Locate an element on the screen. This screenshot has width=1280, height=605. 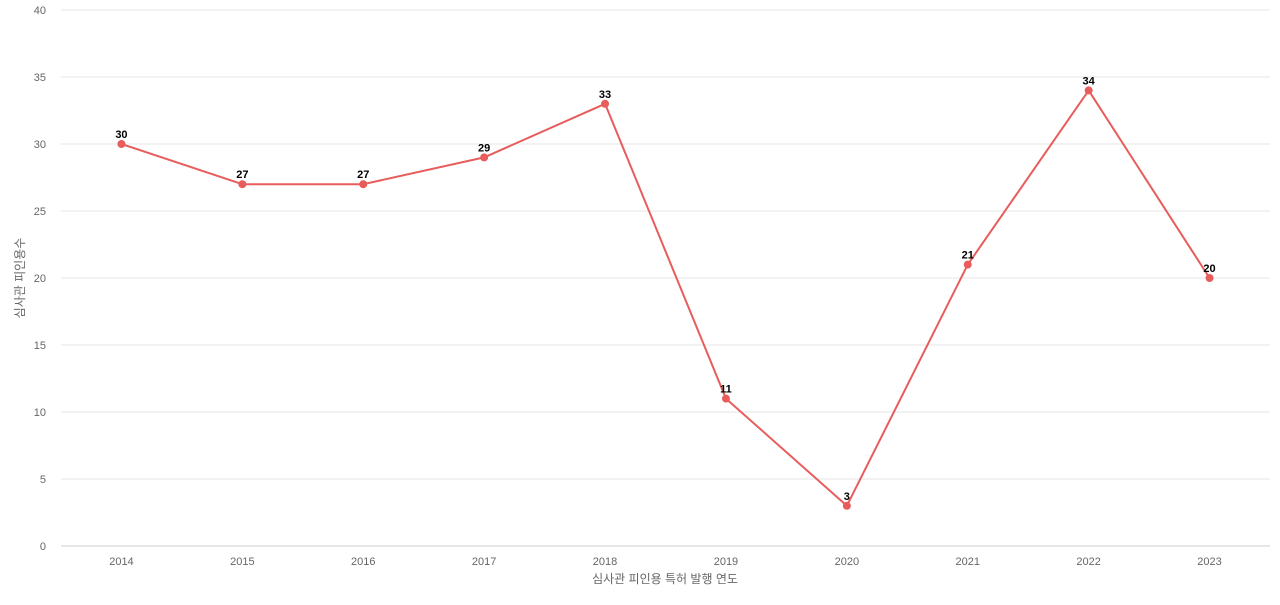
x-tick-label: 2022 is located at coordinates (1088, 562).